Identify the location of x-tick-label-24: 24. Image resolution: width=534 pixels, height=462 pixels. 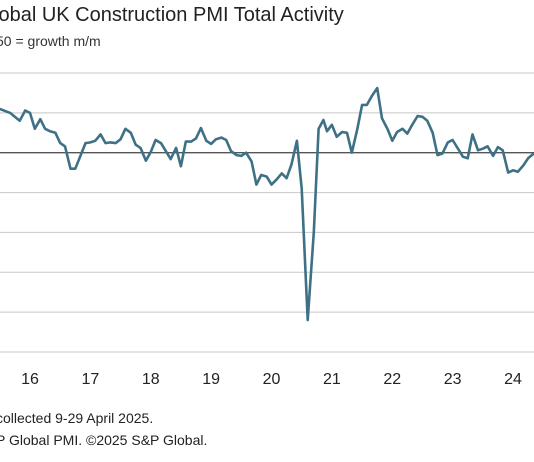
(513, 379).